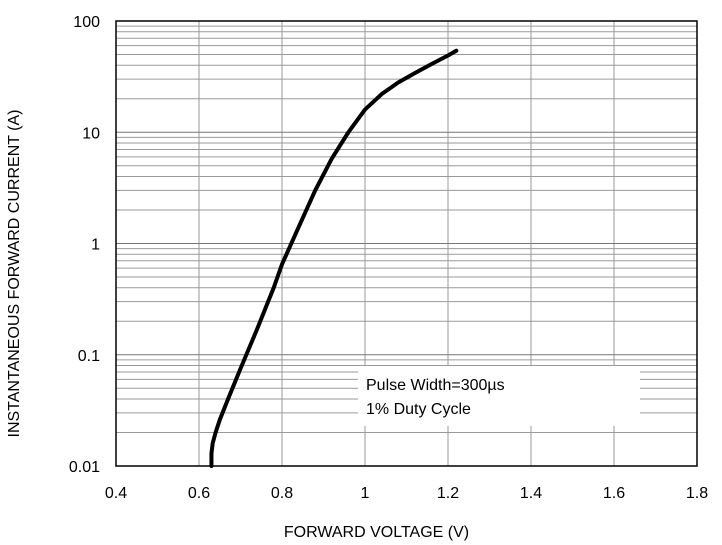  Describe the element at coordinates (91, 133) in the screenshot. I see `y-tick-label: 10` at that location.